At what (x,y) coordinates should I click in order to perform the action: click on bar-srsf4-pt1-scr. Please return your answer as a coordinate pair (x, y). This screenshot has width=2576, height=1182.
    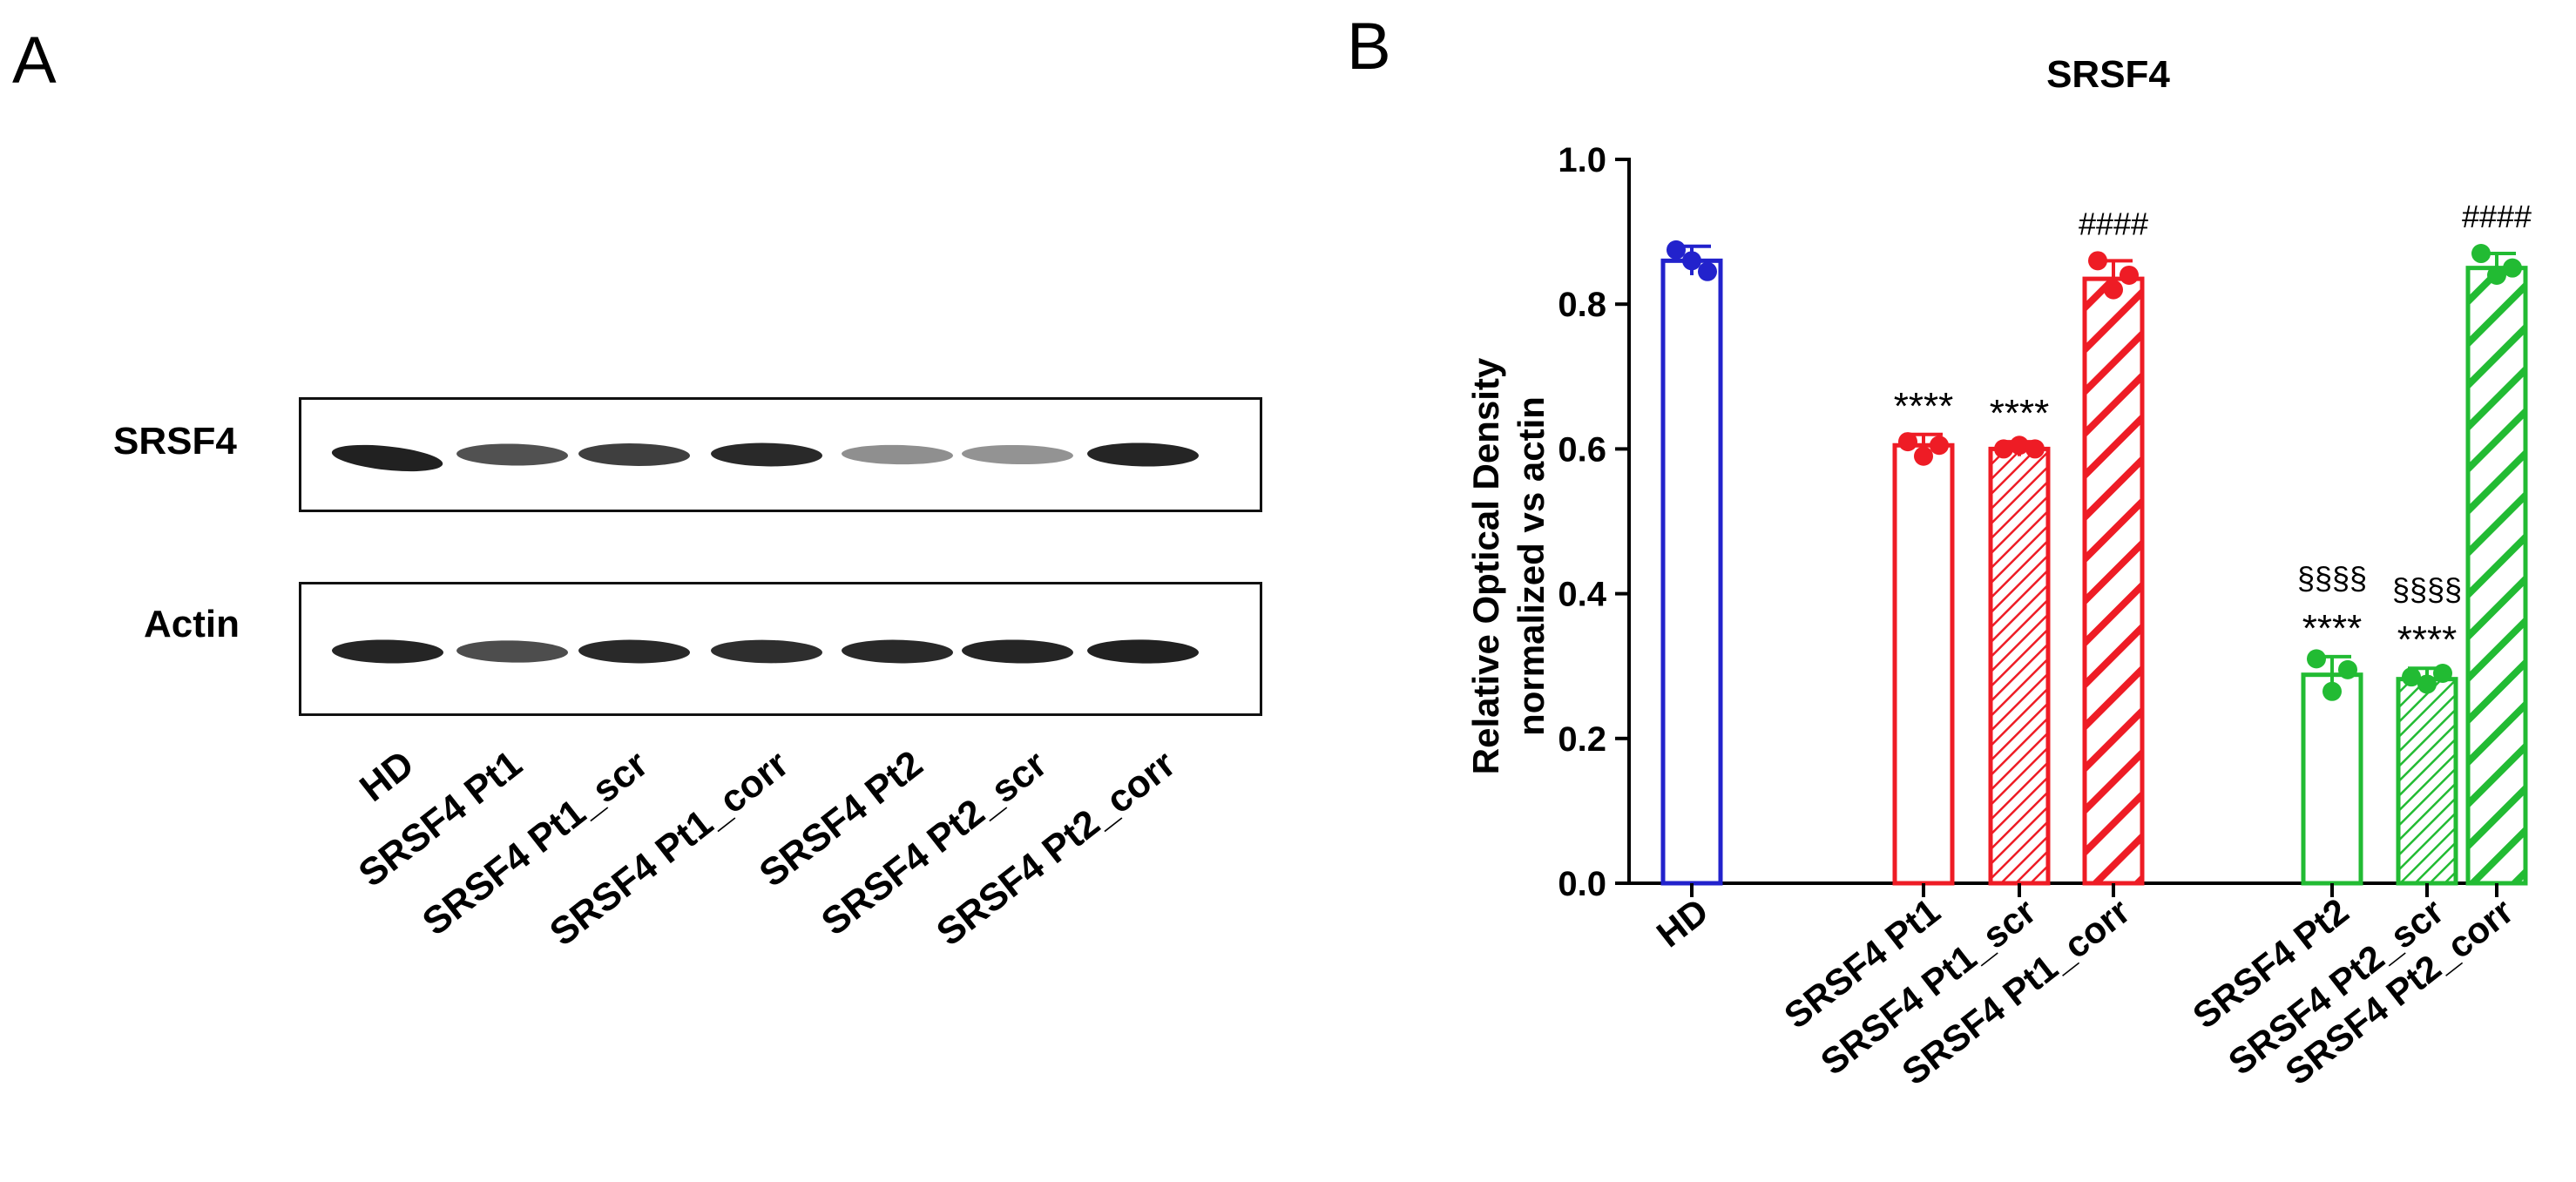
    Looking at the image, I should click on (2019, 666).